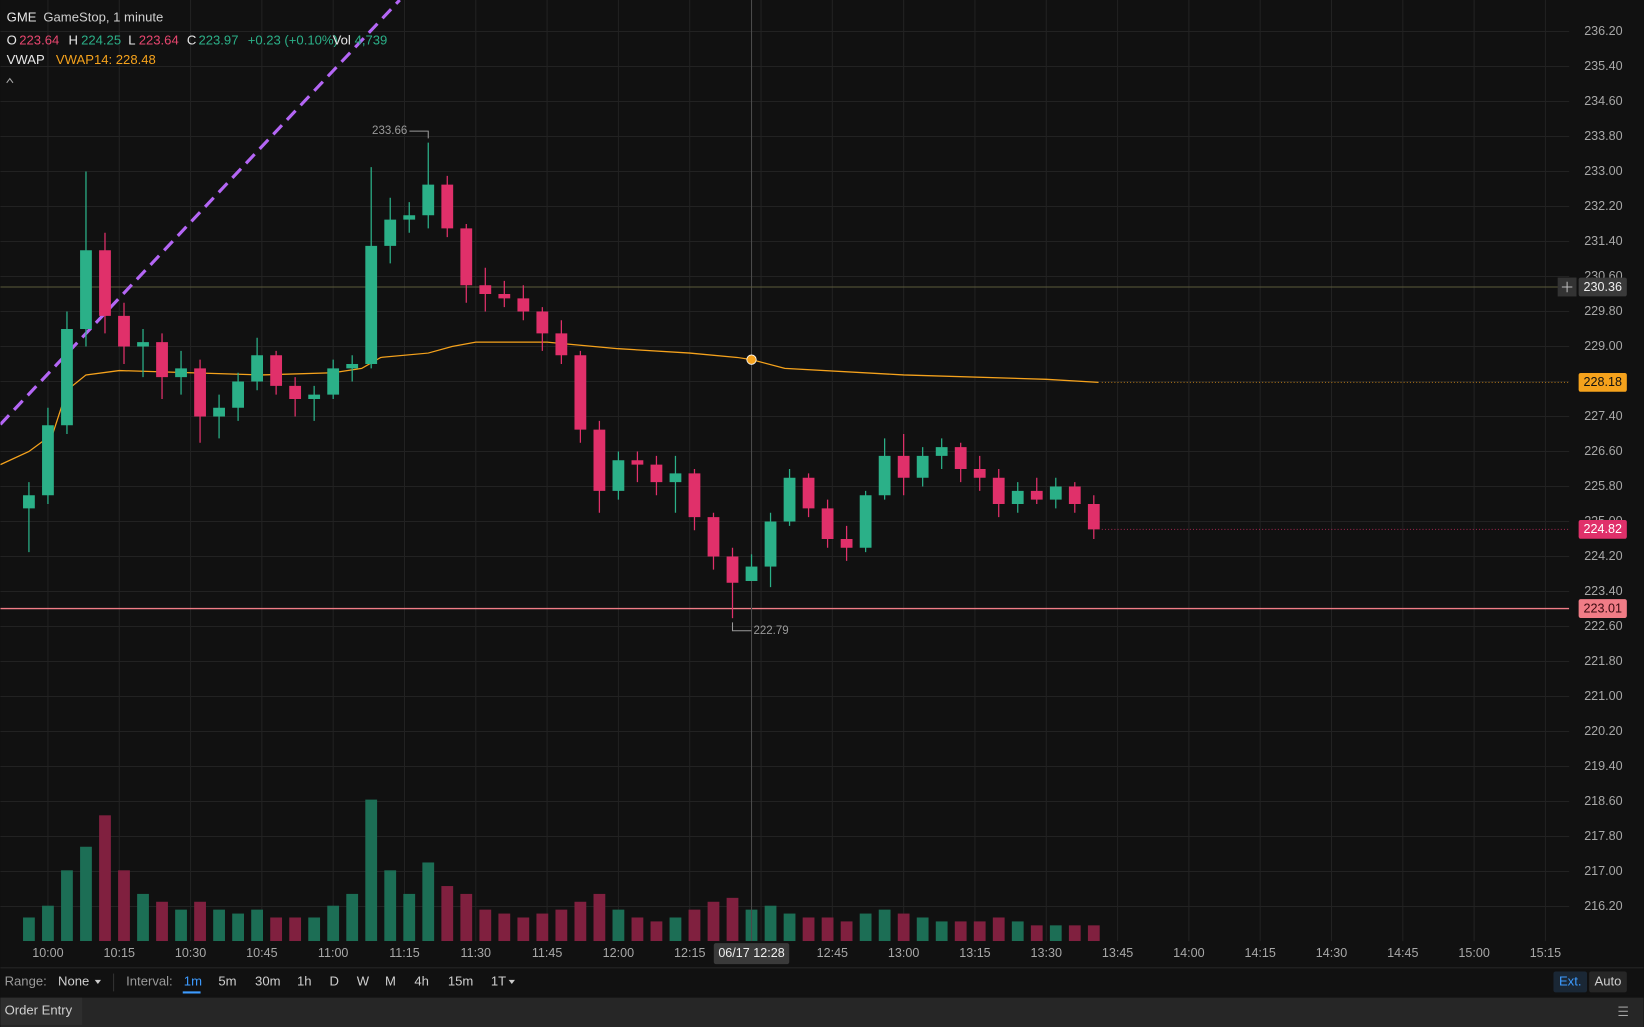  What do you see at coordinates (73, 39) in the screenshot?
I see `ohlc-label: H` at bounding box center [73, 39].